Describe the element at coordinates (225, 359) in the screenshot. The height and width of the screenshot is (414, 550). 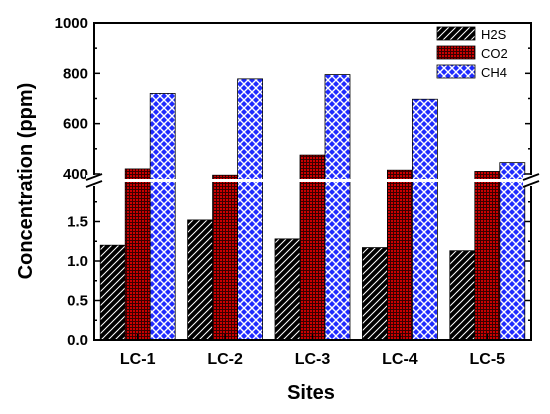
I see `x-tick-label: LC-2` at that location.